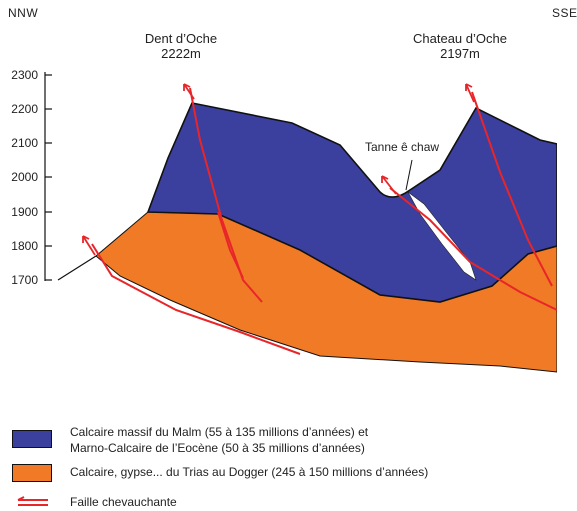  I want to click on peak-altitude: 2222m, so click(181, 53).